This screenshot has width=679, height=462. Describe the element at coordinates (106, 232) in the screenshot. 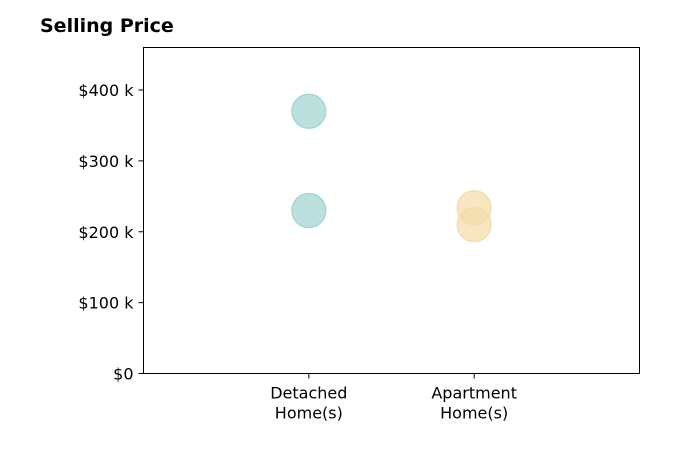

I see `y-tick-label: $200 k` at that location.